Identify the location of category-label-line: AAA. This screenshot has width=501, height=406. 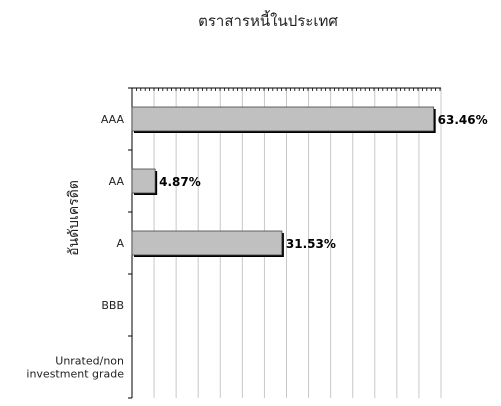
(113, 119).